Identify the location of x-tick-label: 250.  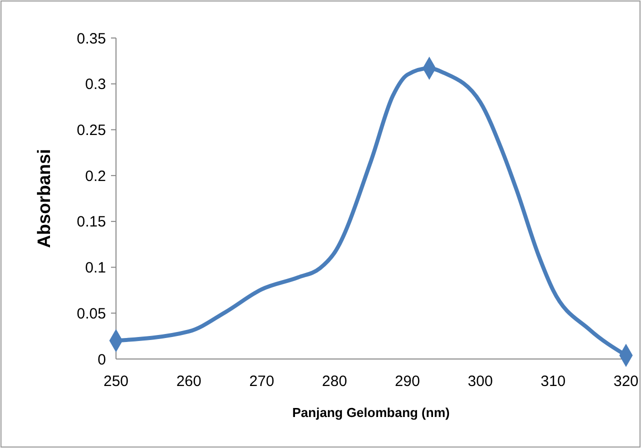
(116, 381).